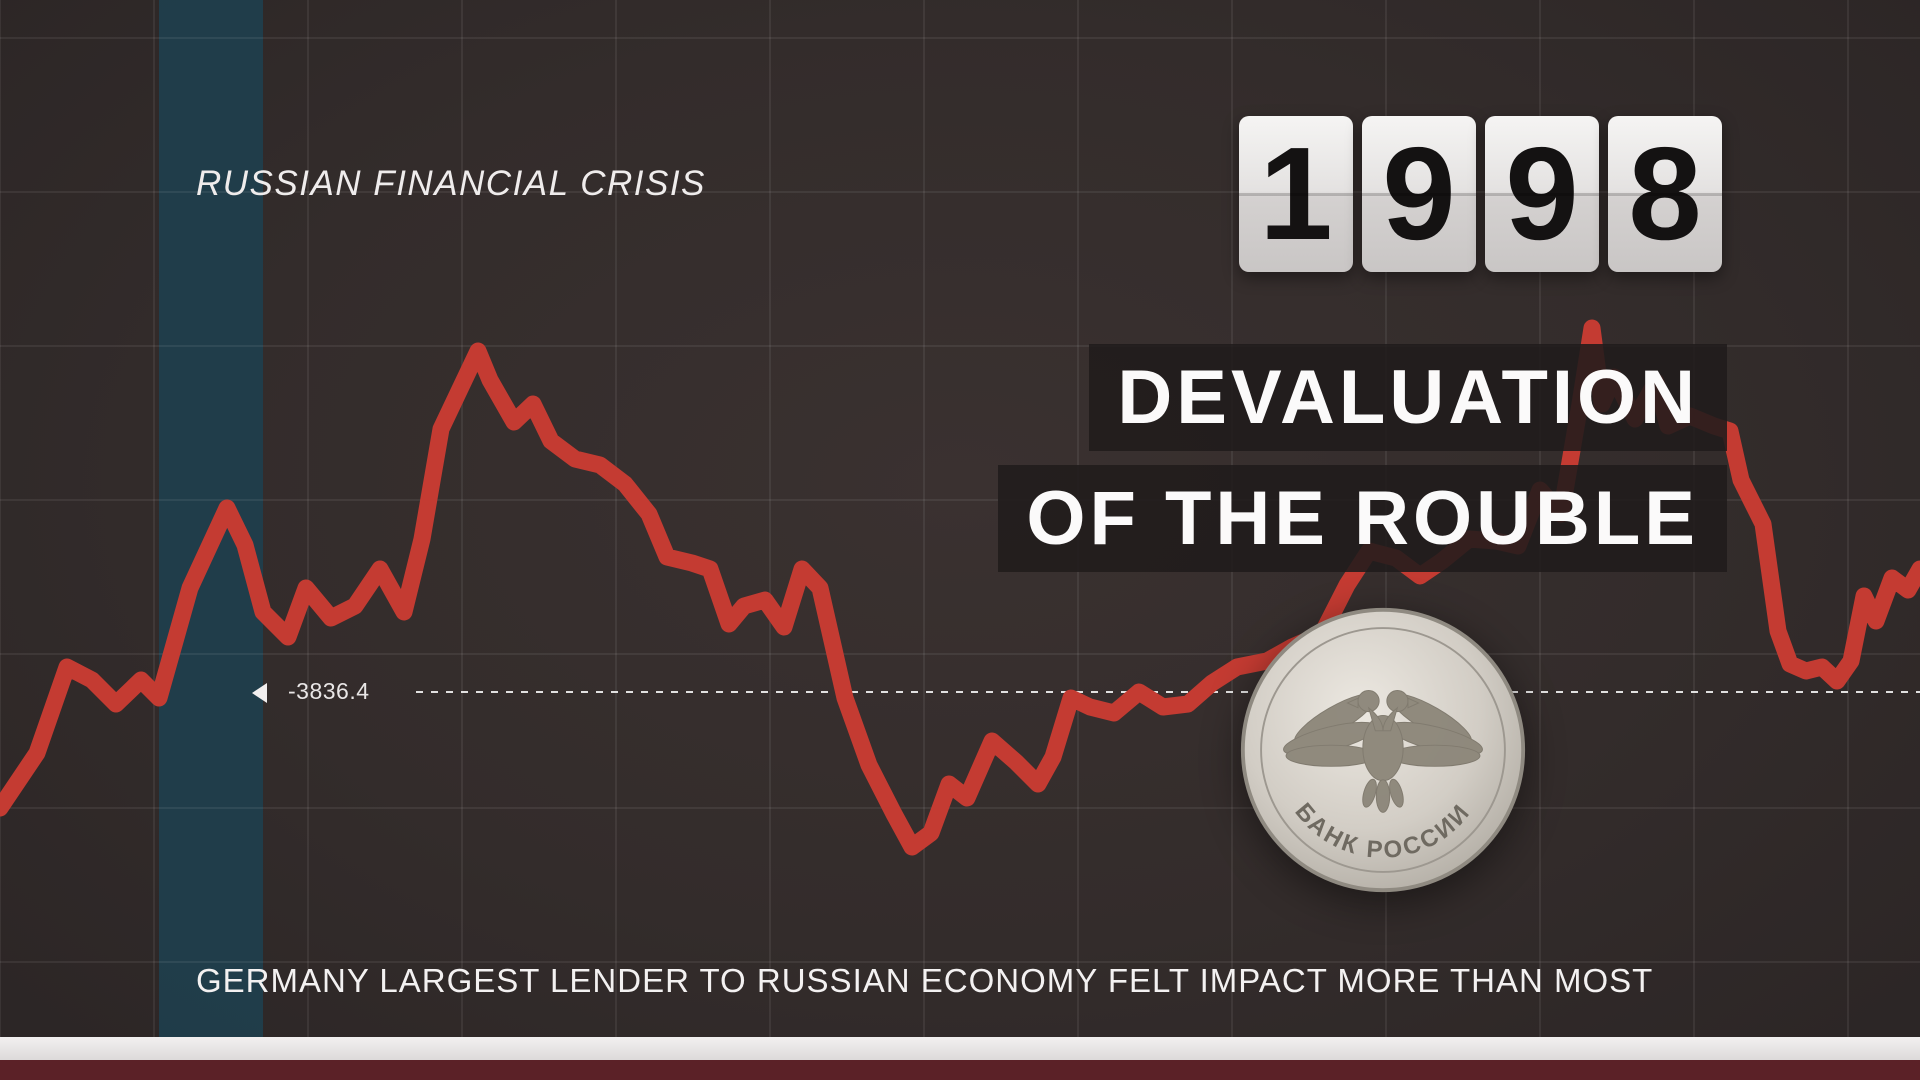  What do you see at coordinates (1168, 692) in the screenshot?
I see `reference-dashed-line` at bounding box center [1168, 692].